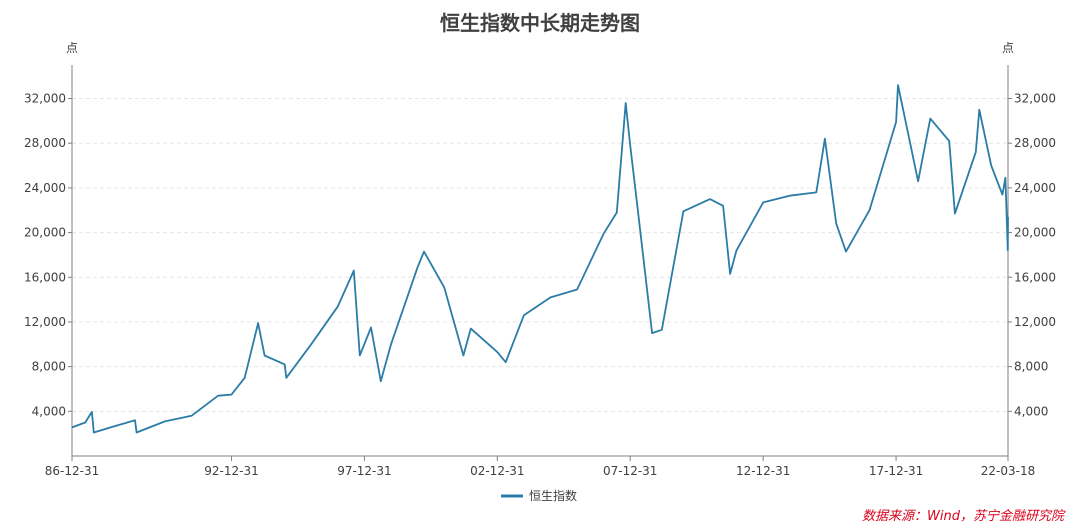  I want to click on left-axis-unit: 点, so click(72, 48).